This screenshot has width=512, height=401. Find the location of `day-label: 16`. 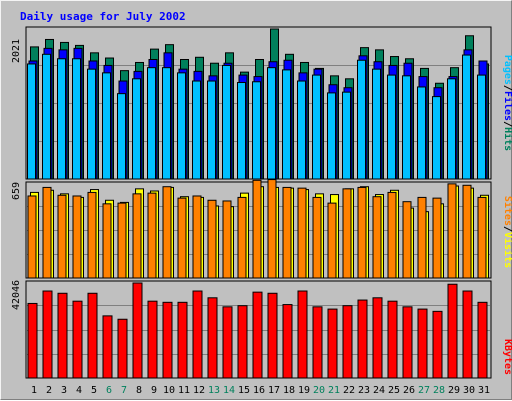

day-label: 16 is located at coordinates (259, 390).